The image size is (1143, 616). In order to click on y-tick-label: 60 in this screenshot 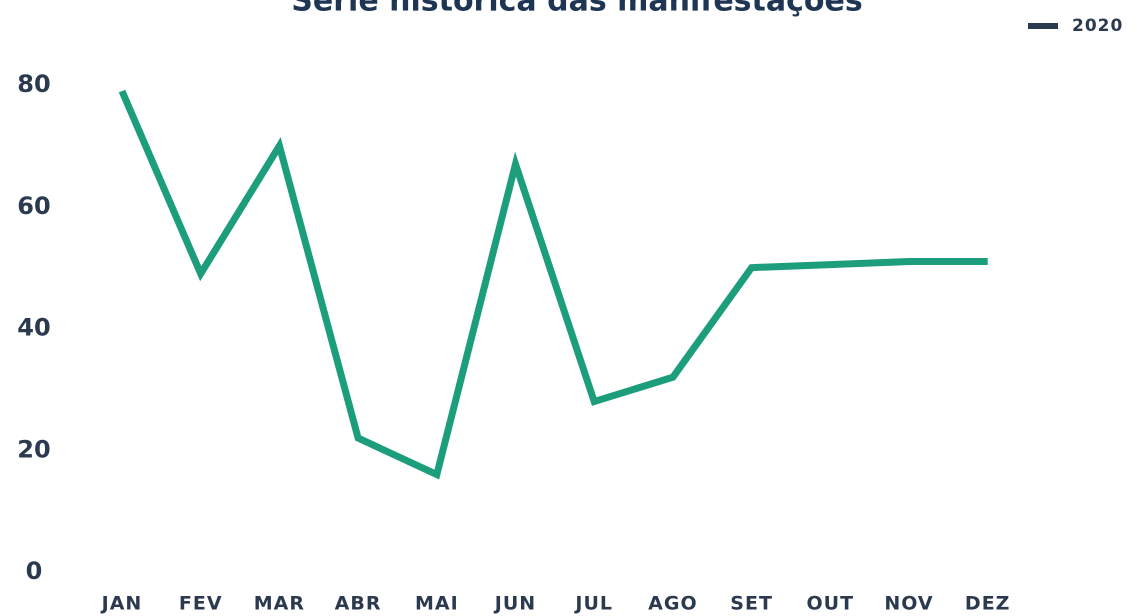, I will do `click(33, 206)`.